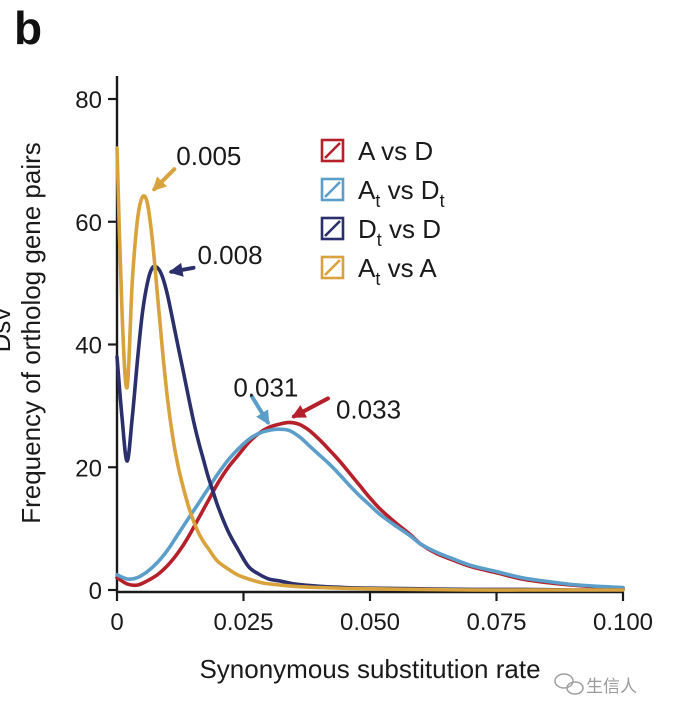 The height and width of the screenshot is (717, 676). What do you see at coordinates (88, 100) in the screenshot?
I see `y-tick-label: 80` at bounding box center [88, 100].